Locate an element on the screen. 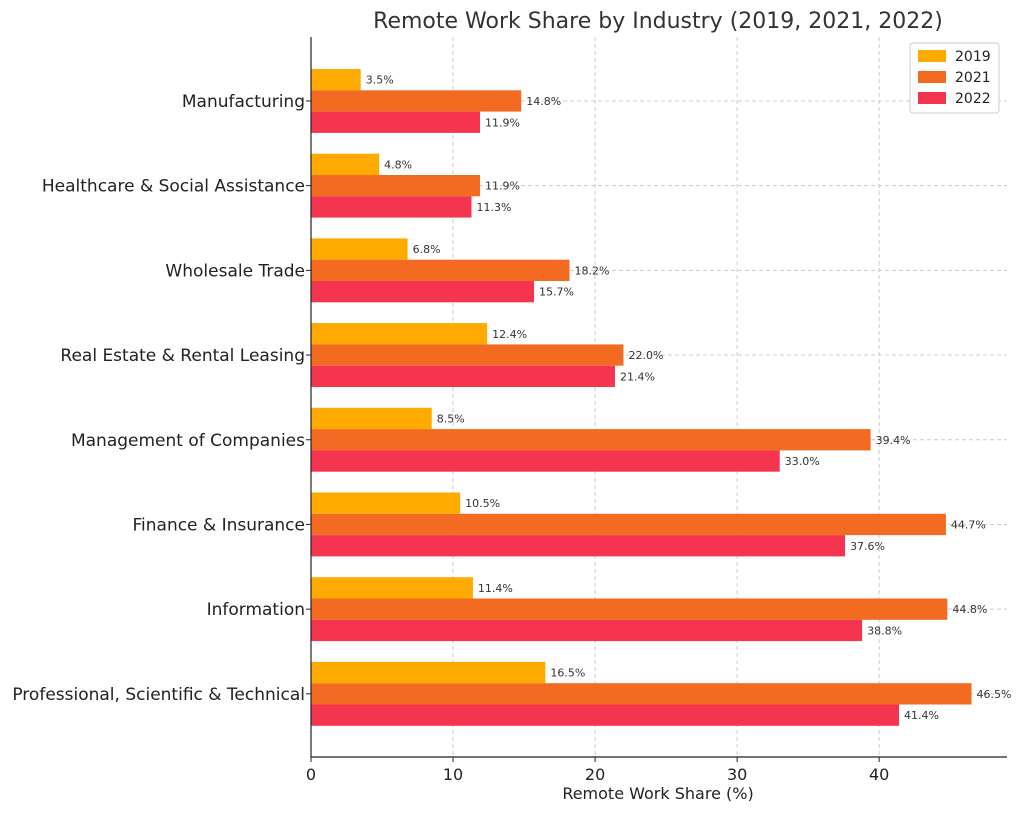 This screenshot has width=1024, height=813. data-label: 18.2% is located at coordinates (592, 270).